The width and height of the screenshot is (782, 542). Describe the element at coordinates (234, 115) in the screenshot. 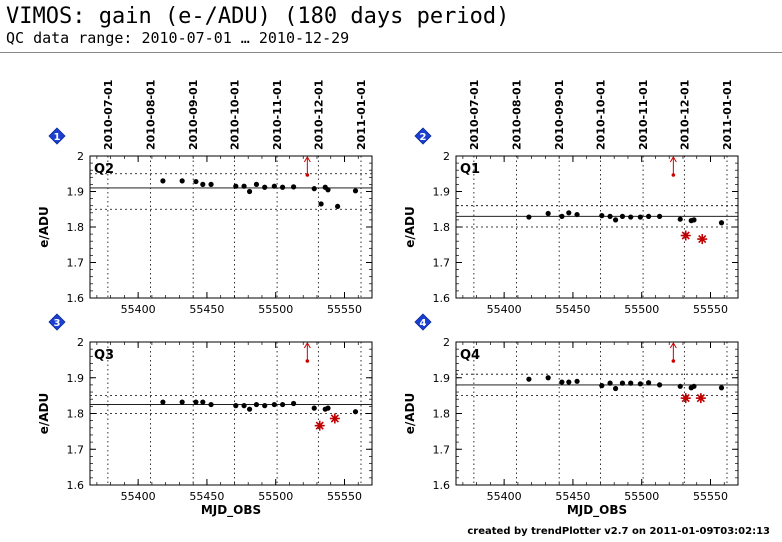

I see `date-tick-label: 2010-10-01` at that location.